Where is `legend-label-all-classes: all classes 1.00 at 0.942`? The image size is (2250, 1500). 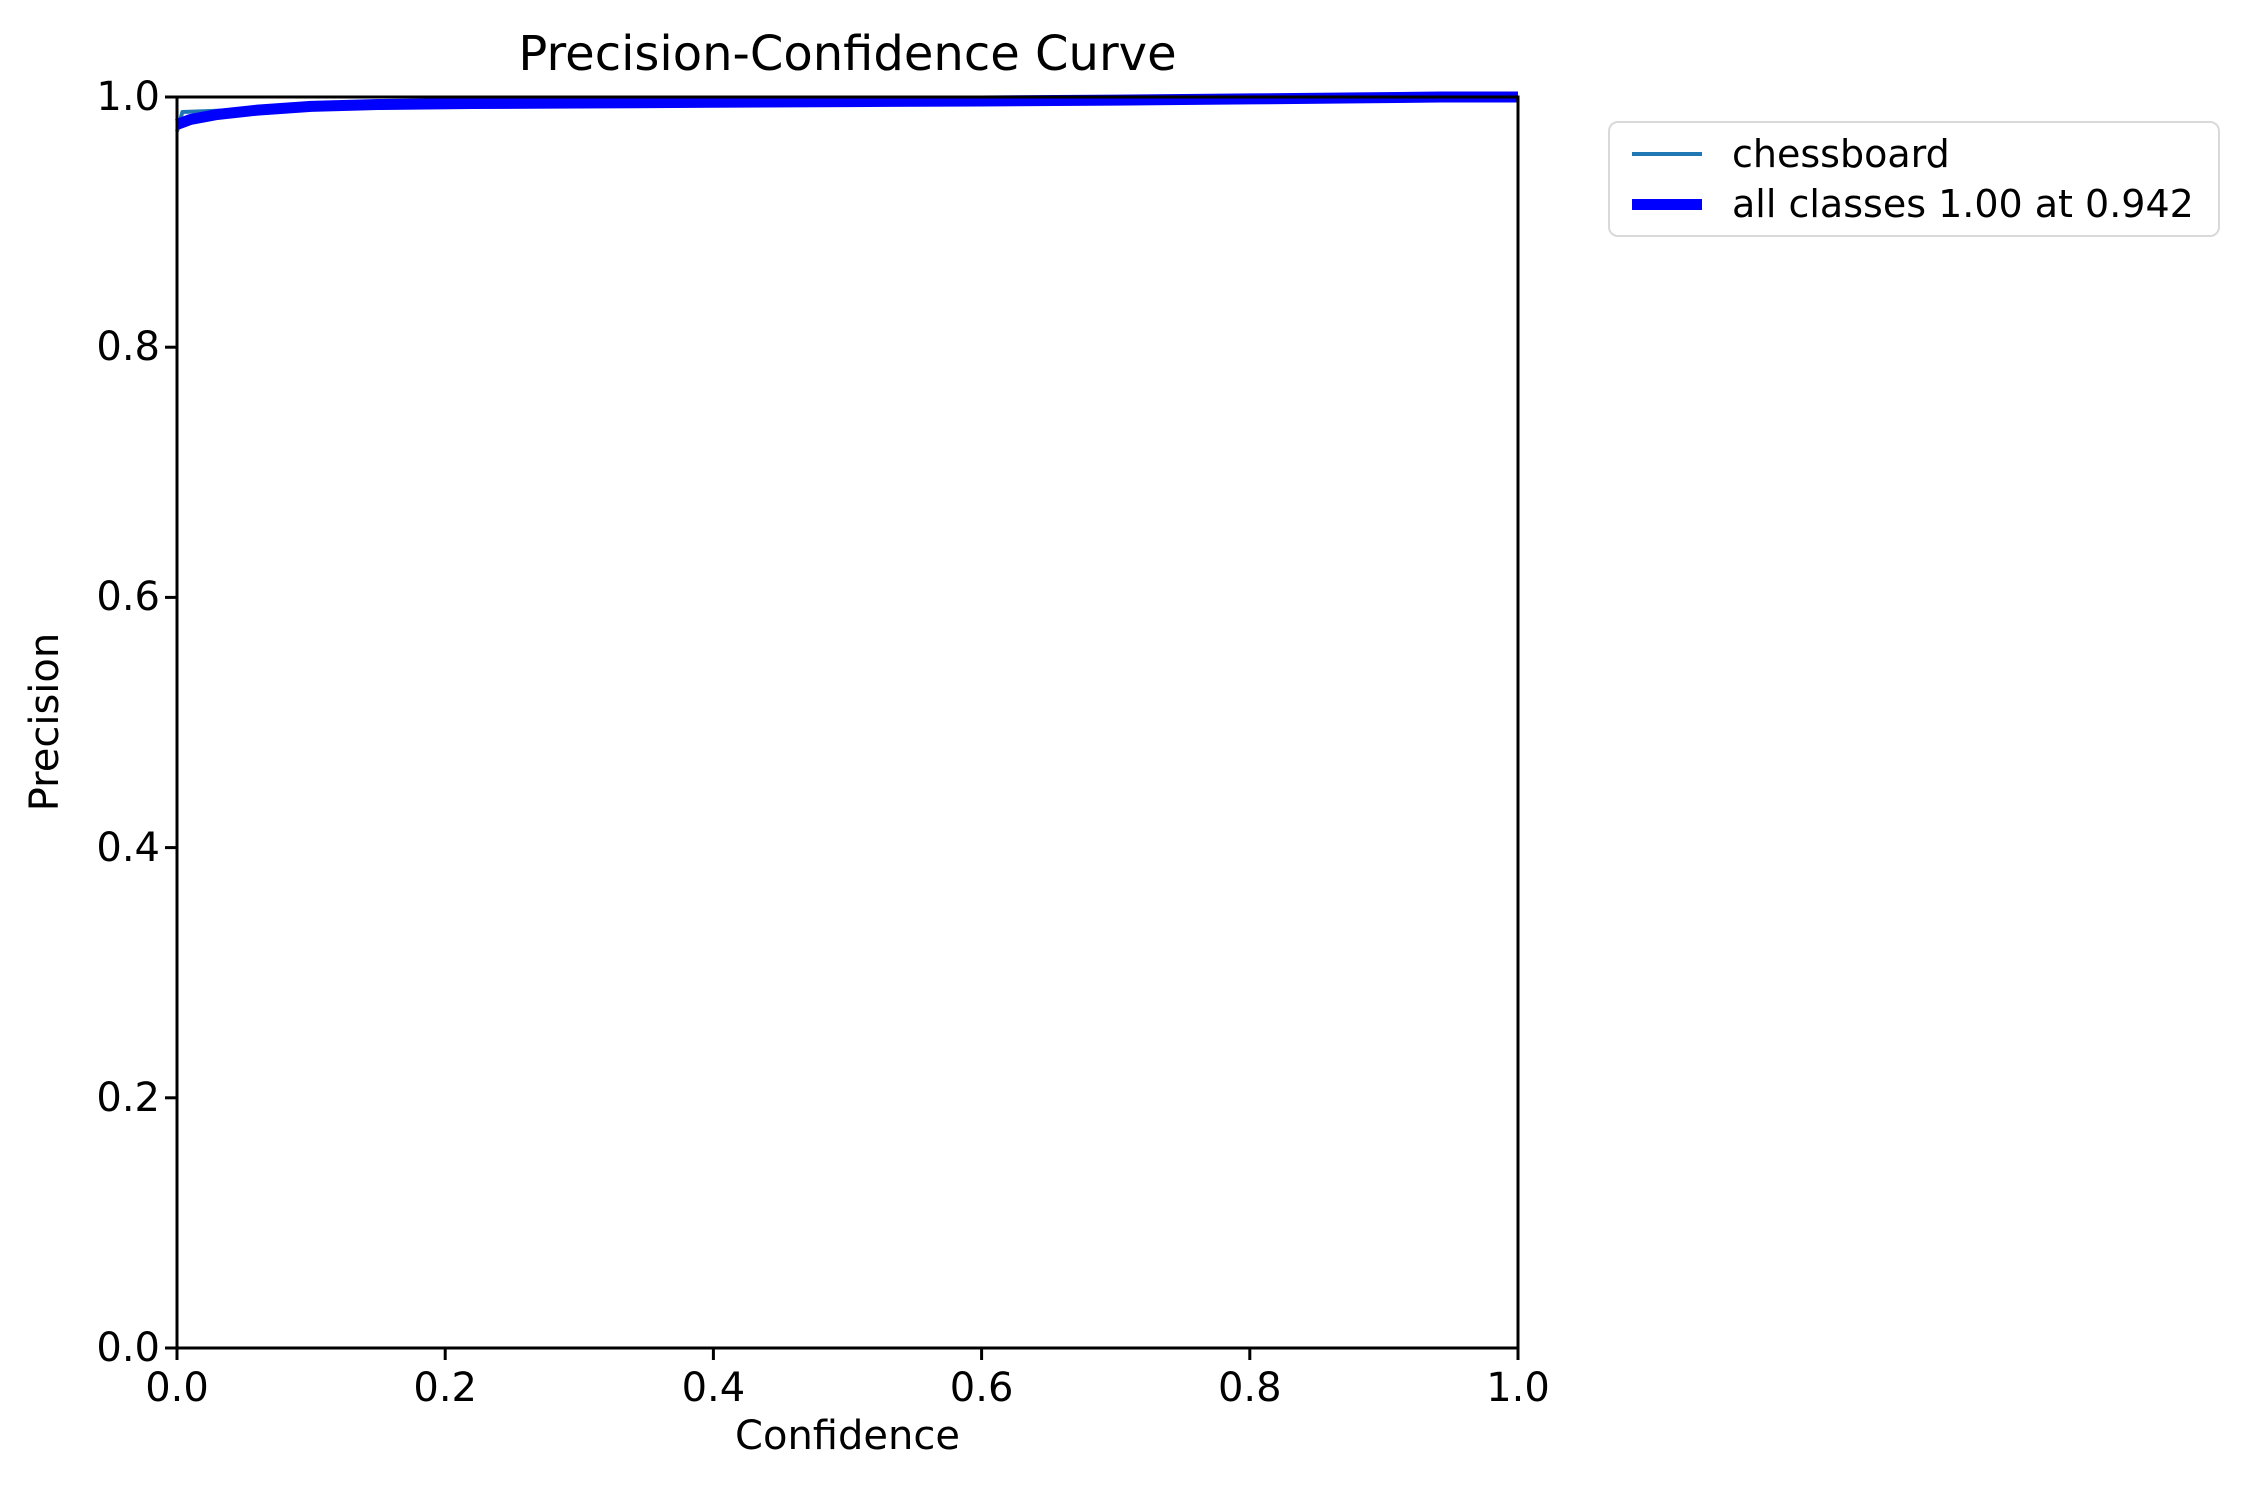
legend-label-all-classes: all classes 1.00 at 0.942 is located at coordinates (1963, 204).